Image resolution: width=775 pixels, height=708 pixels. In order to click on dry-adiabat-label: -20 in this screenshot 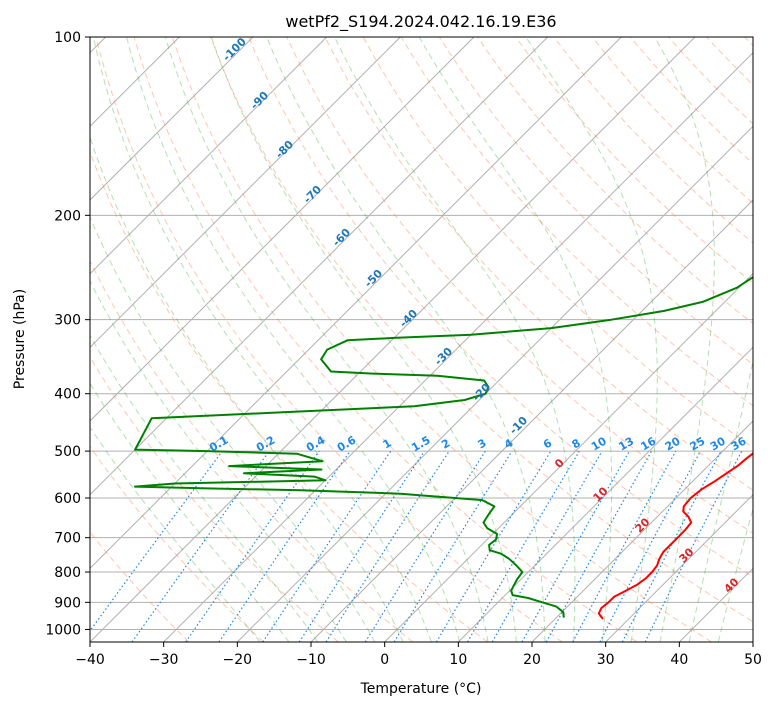, I will do `click(481, 392)`.